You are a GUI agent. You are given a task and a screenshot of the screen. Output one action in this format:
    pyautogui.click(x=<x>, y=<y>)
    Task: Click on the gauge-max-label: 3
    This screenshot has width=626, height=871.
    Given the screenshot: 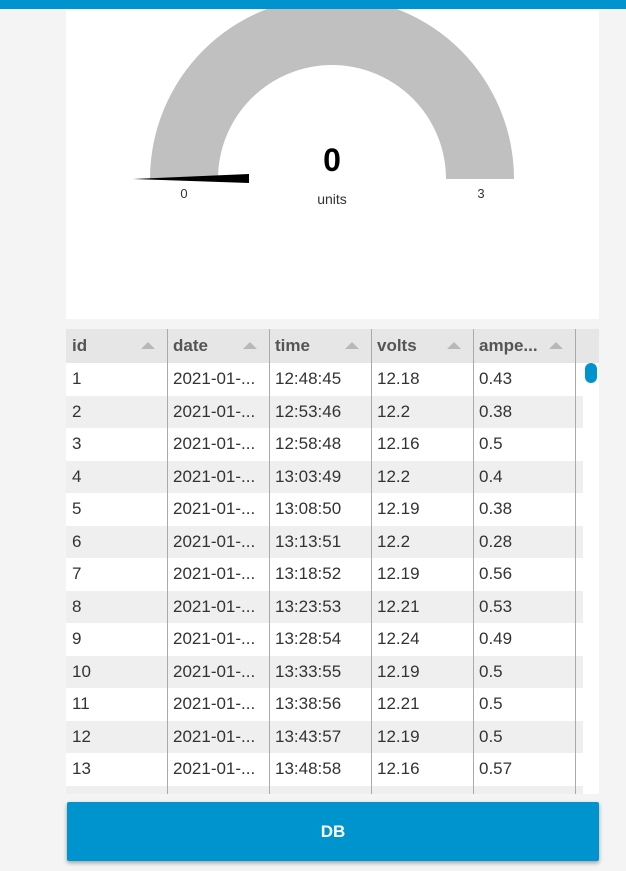 What is the action you would take?
    pyautogui.click(x=481, y=193)
    